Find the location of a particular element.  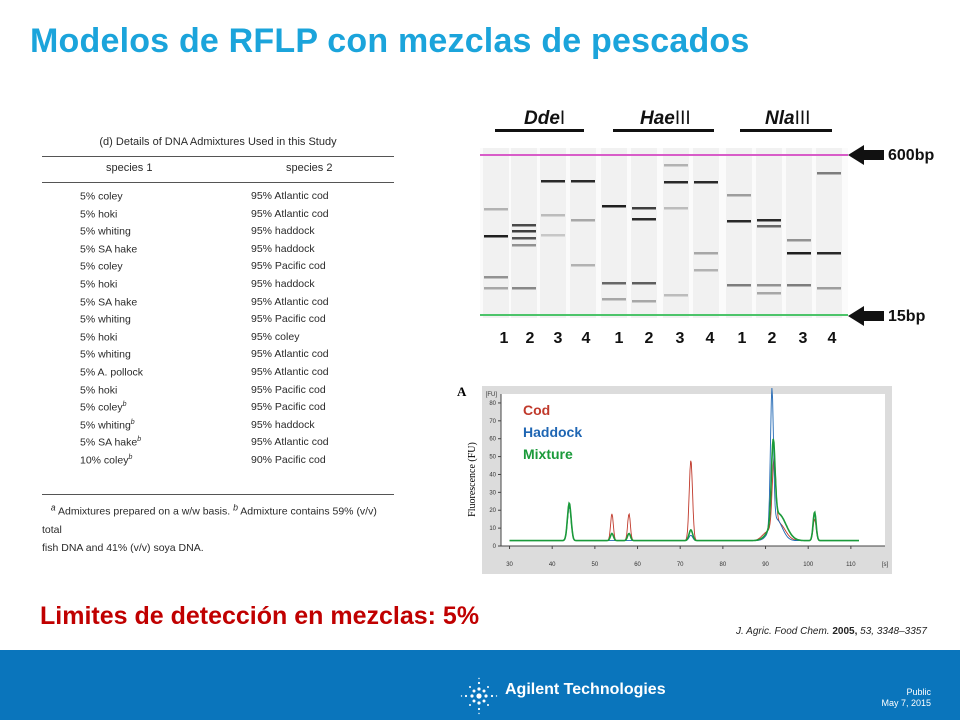

lane-number: 3 is located at coordinates (803, 338).